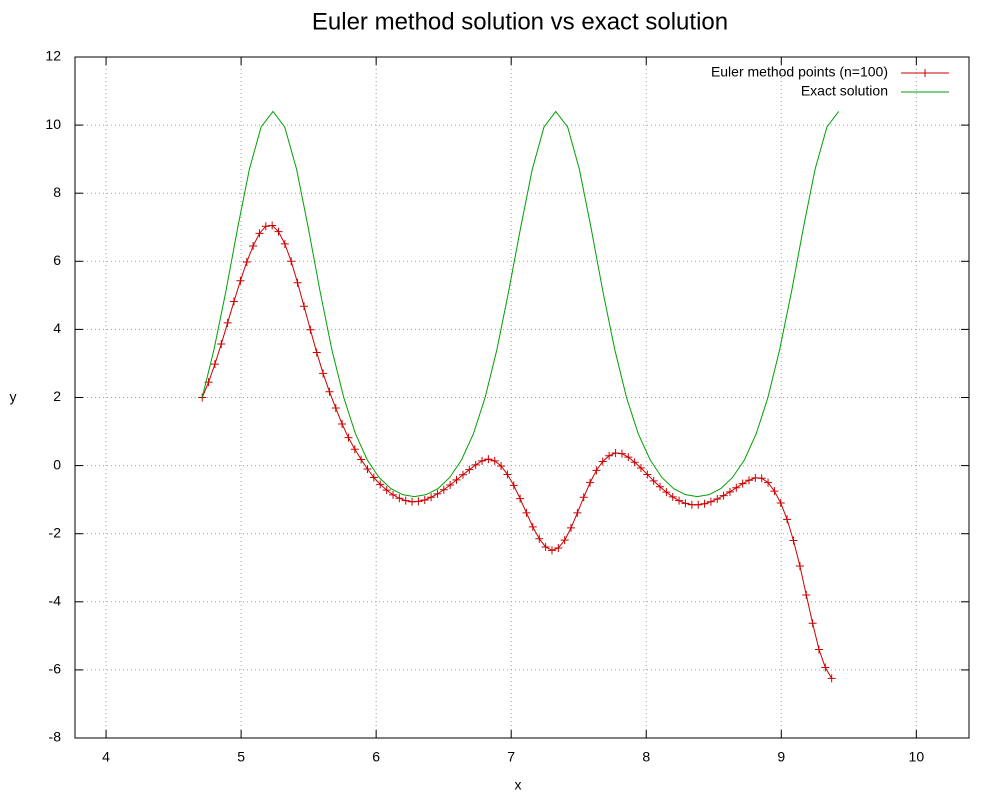 The width and height of the screenshot is (1000, 800). Describe the element at coordinates (925, 73) in the screenshot. I see `legend-marker` at that location.